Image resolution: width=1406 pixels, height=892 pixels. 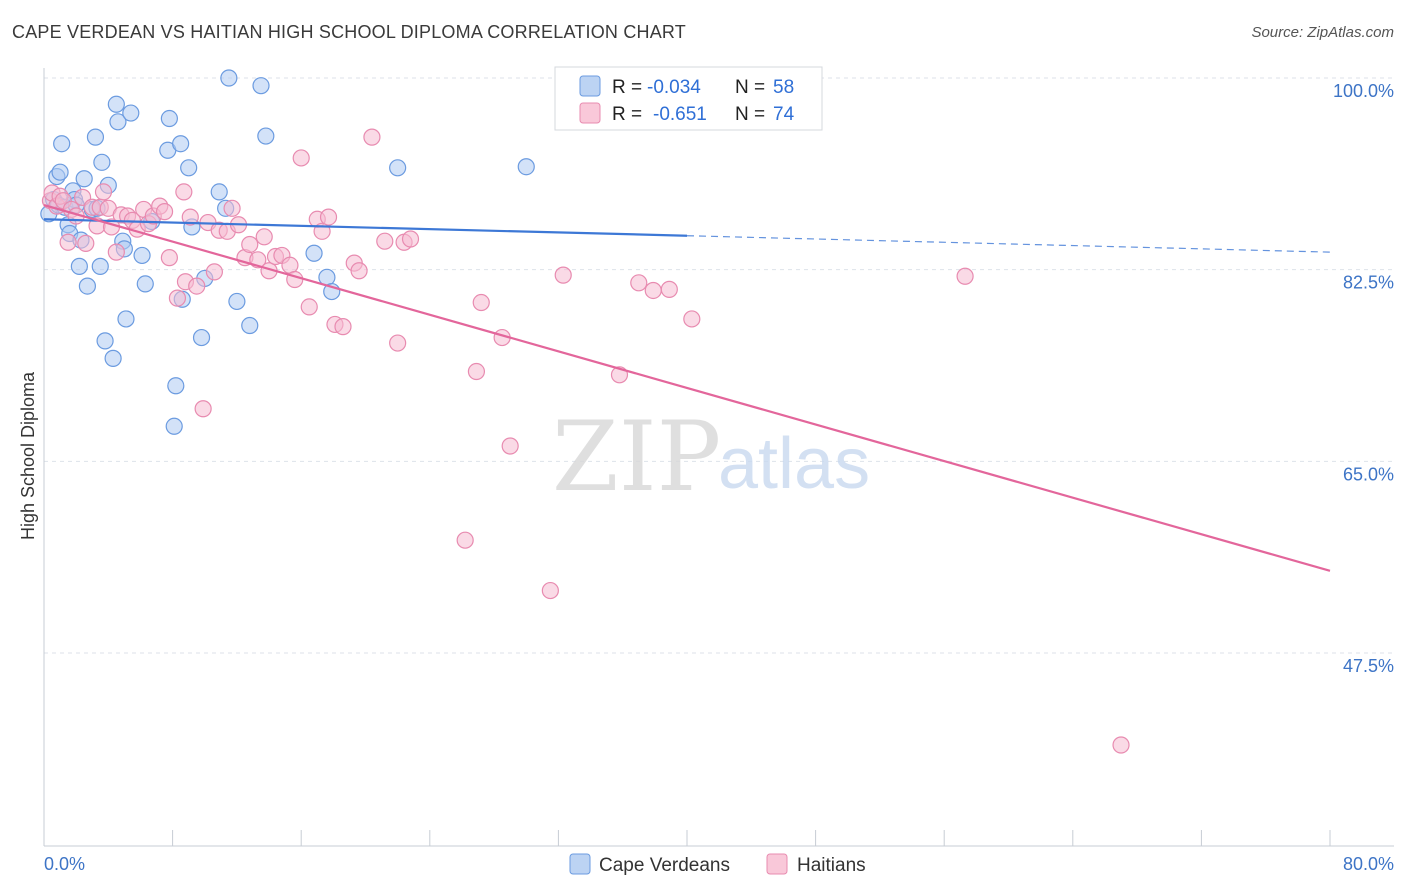 I want to click on series-legend: Cape Verdeans Haitians, so click(x=717, y=864).